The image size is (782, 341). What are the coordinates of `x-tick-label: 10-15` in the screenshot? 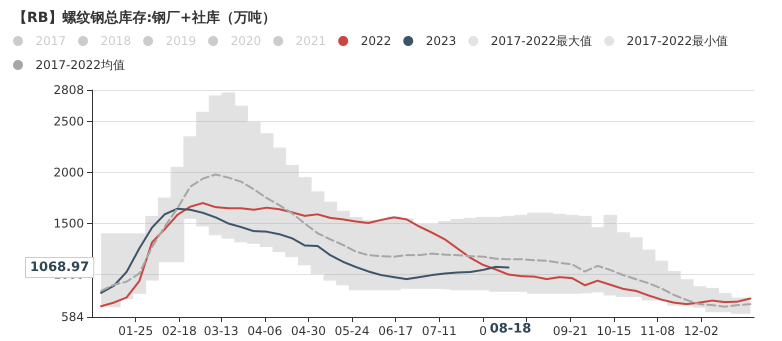 It's located at (614, 331).